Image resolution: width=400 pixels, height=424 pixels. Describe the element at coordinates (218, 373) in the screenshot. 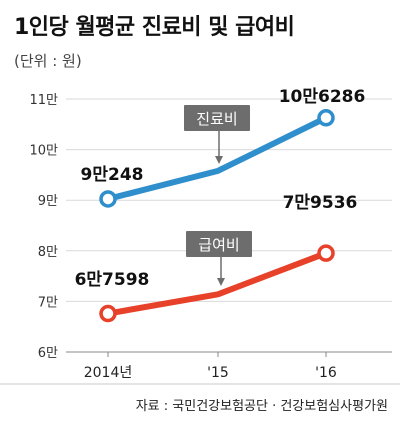

I see `x-tick-label: '15` at that location.